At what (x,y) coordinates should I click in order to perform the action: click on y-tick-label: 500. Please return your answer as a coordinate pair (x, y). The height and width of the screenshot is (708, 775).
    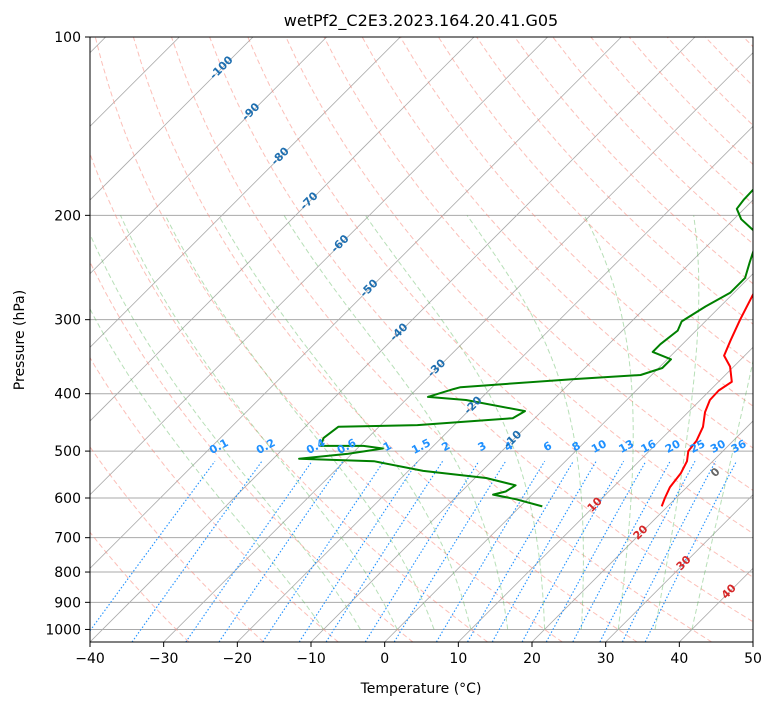
    Looking at the image, I should click on (67, 452).